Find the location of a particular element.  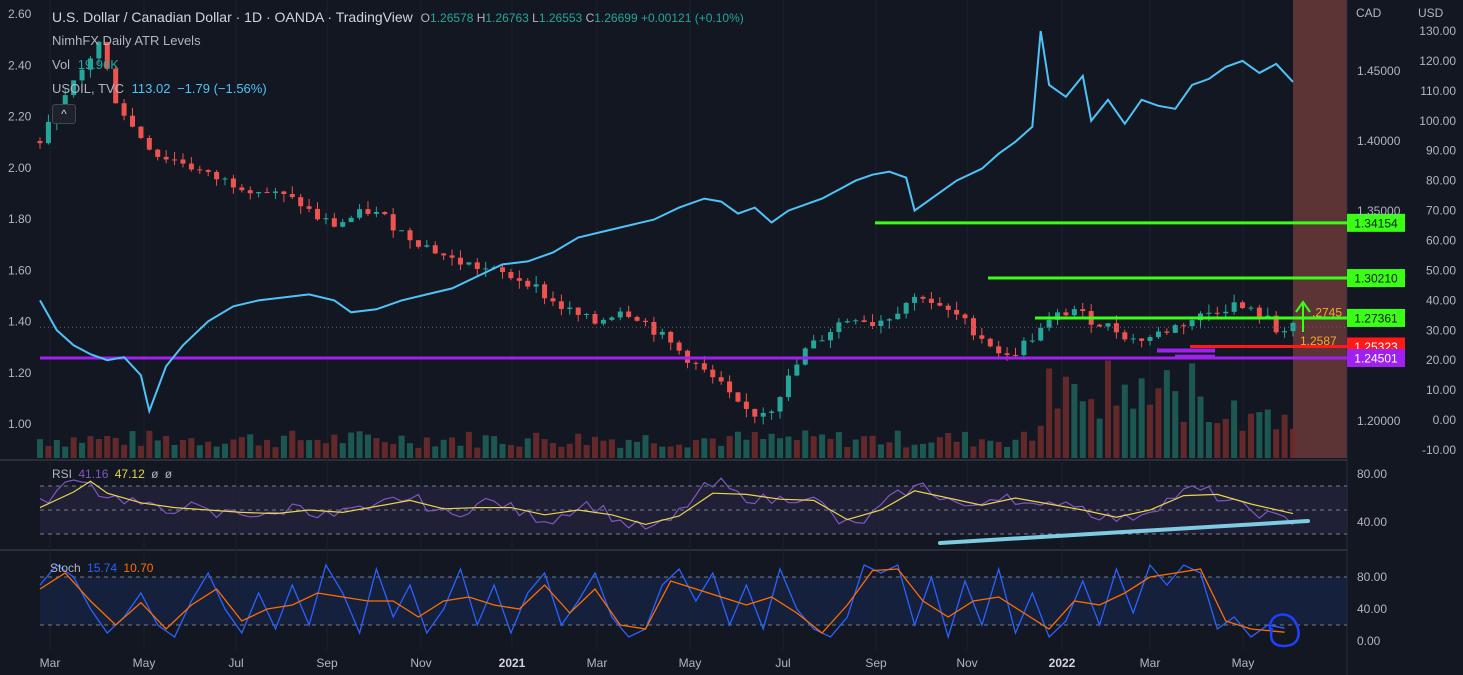

indicator-atr-label: NimhFX Daily ATR Levels is located at coordinates (126, 40).